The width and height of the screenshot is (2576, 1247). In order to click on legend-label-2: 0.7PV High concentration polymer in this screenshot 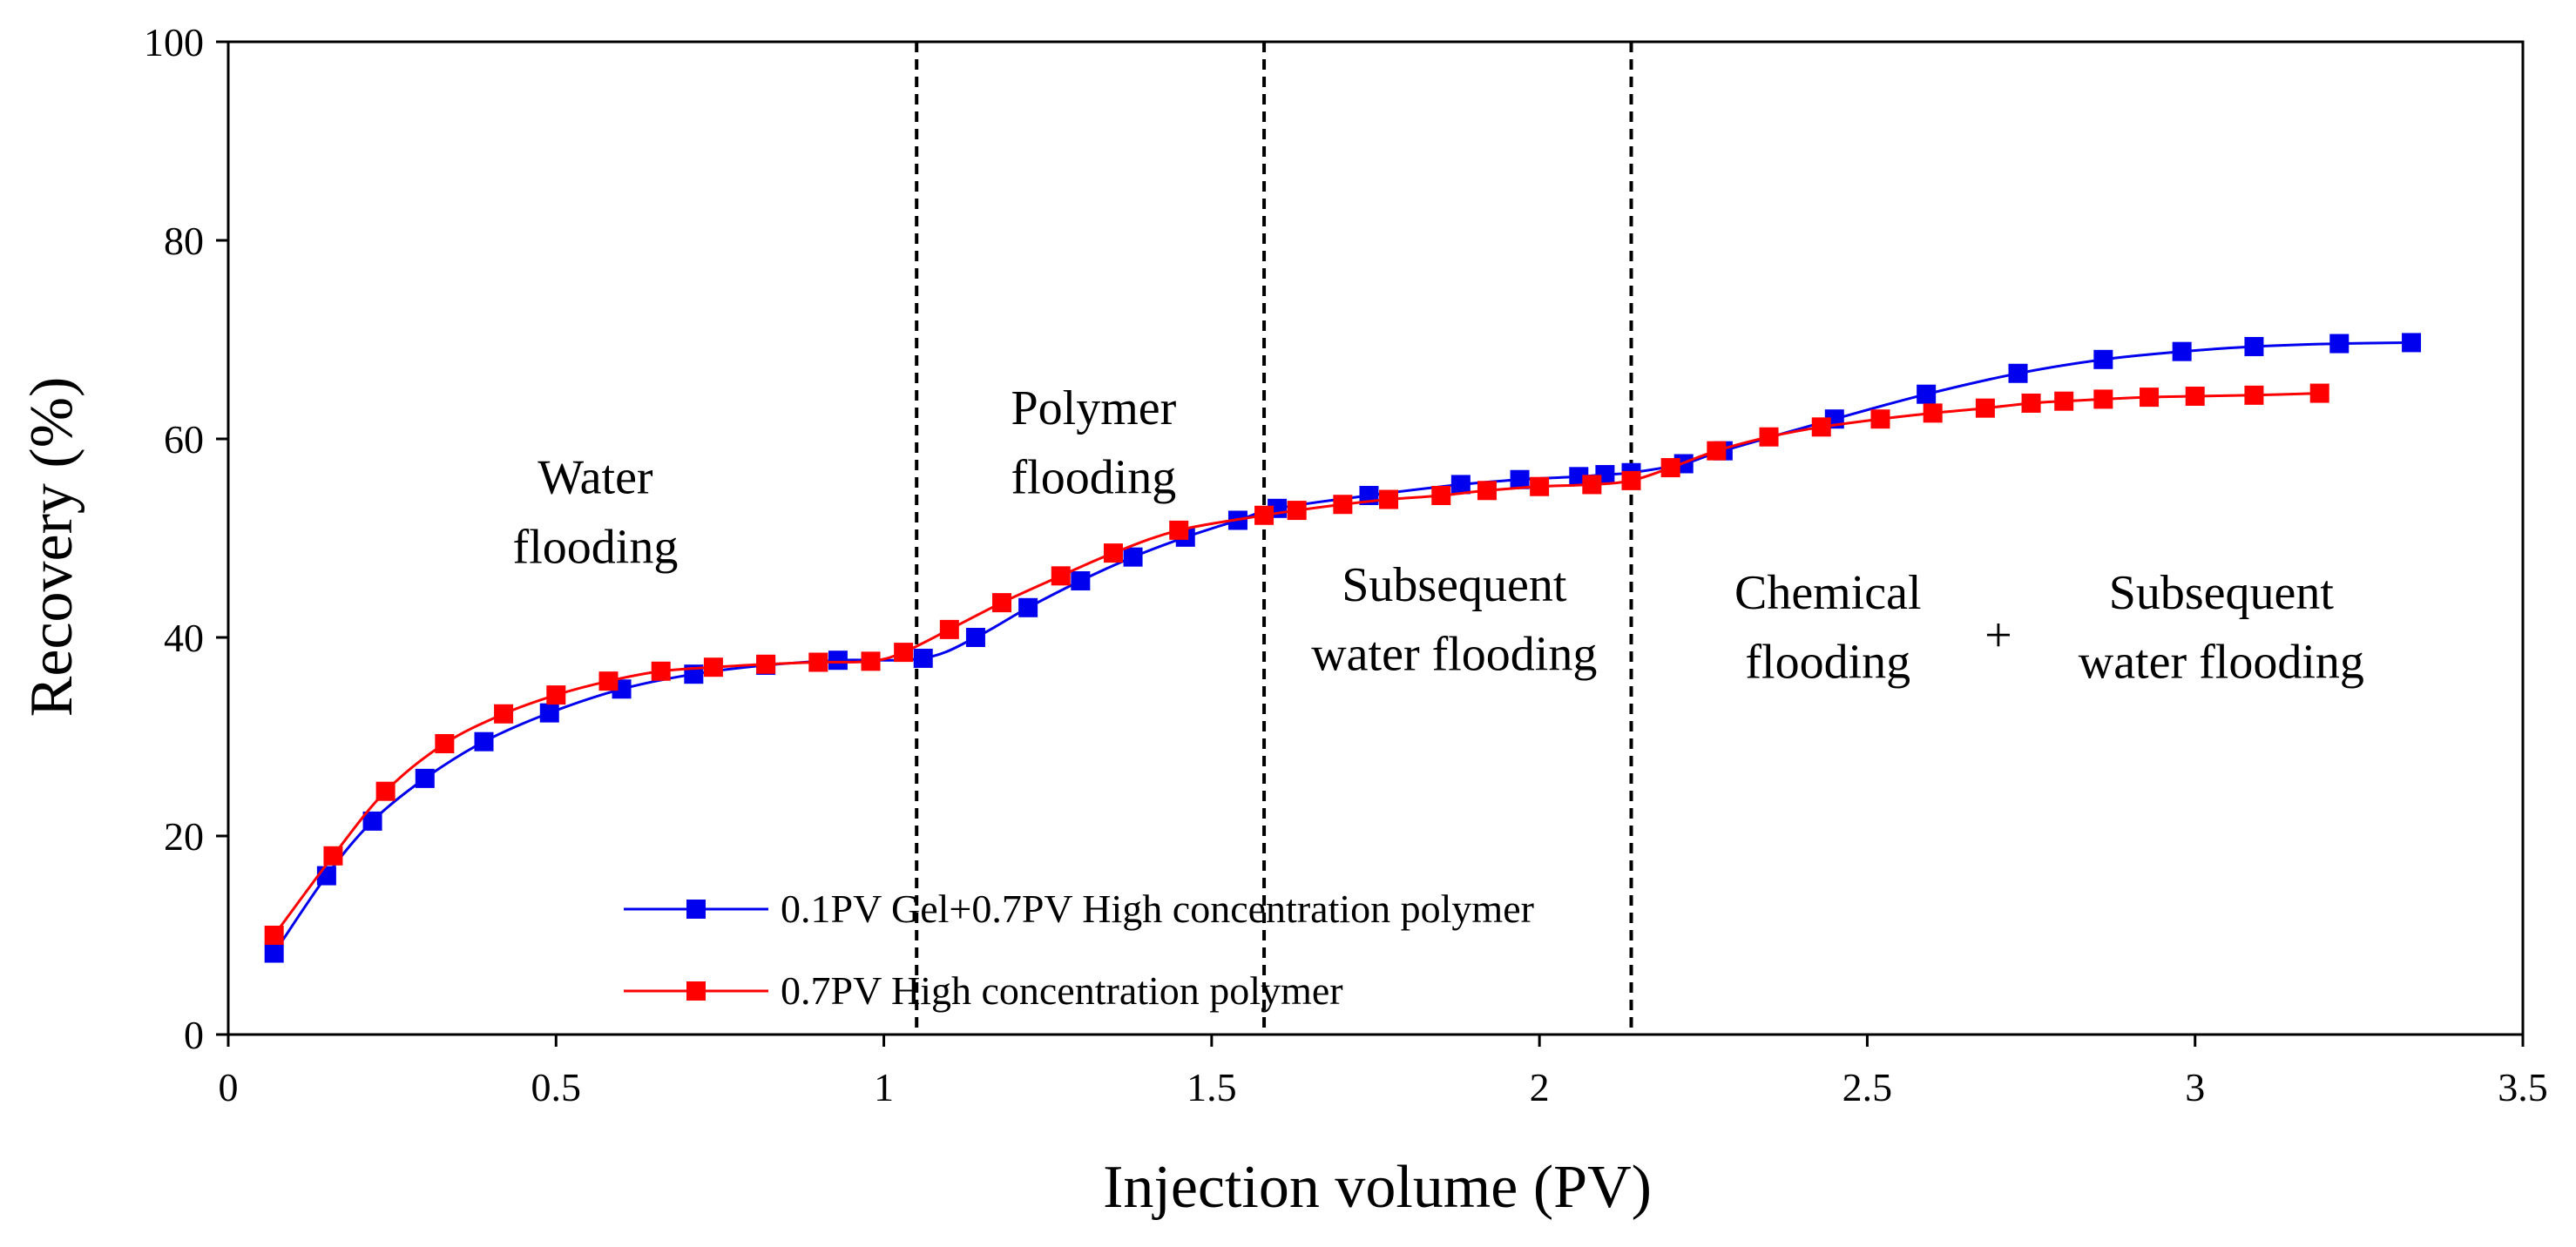, I will do `click(1062, 991)`.